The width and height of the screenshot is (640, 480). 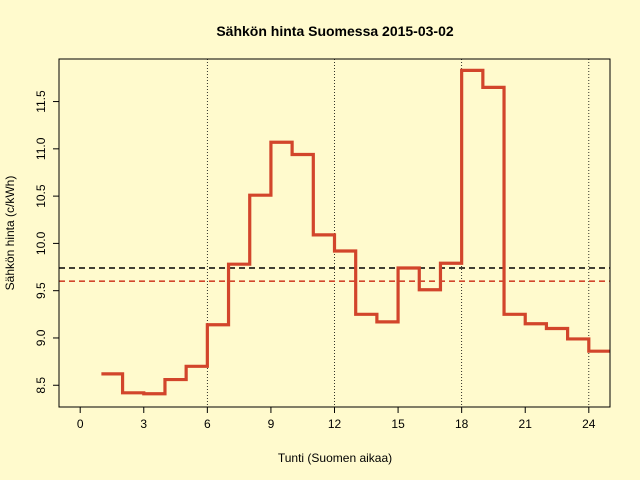 I want to click on y-tick-label-0: 8.5, so click(x=41, y=385).